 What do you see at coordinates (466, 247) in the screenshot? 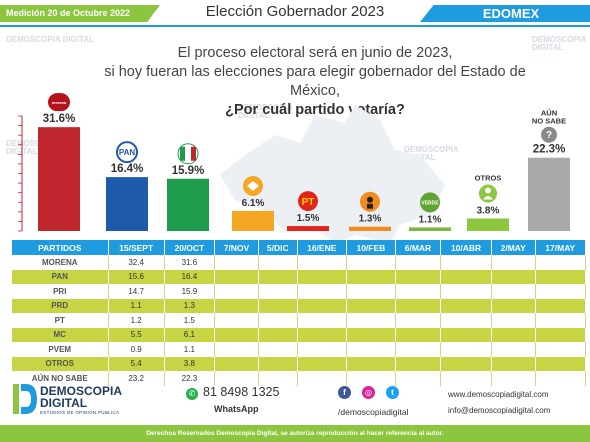
I see `column-header-date: 10/ABR` at bounding box center [466, 247].